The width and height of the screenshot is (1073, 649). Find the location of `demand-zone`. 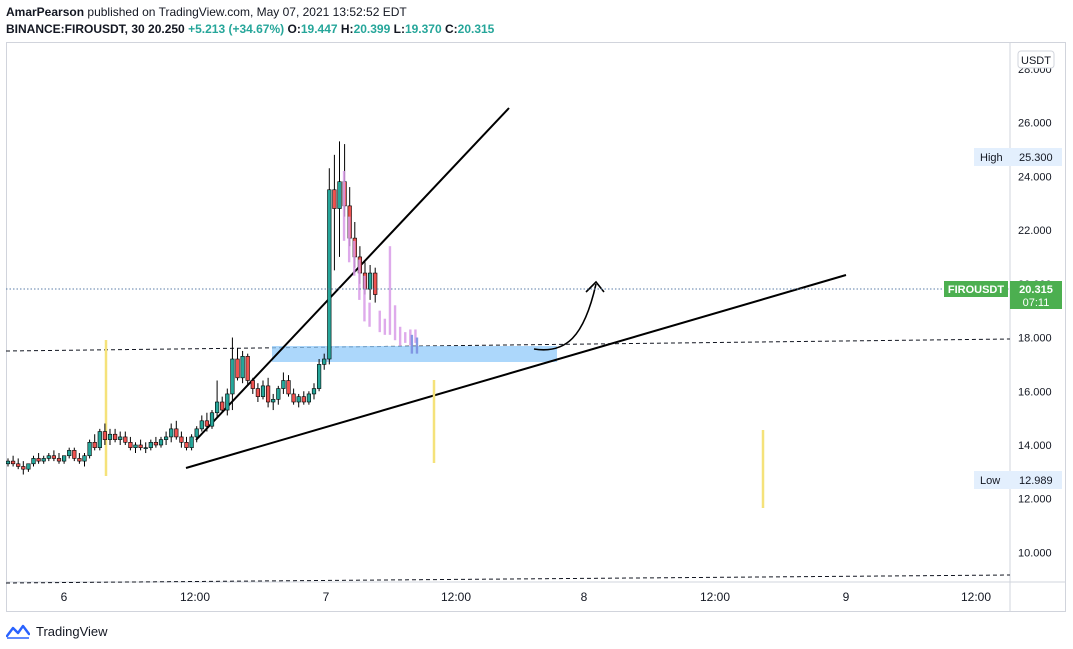

demand-zone is located at coordinates (414, 354).